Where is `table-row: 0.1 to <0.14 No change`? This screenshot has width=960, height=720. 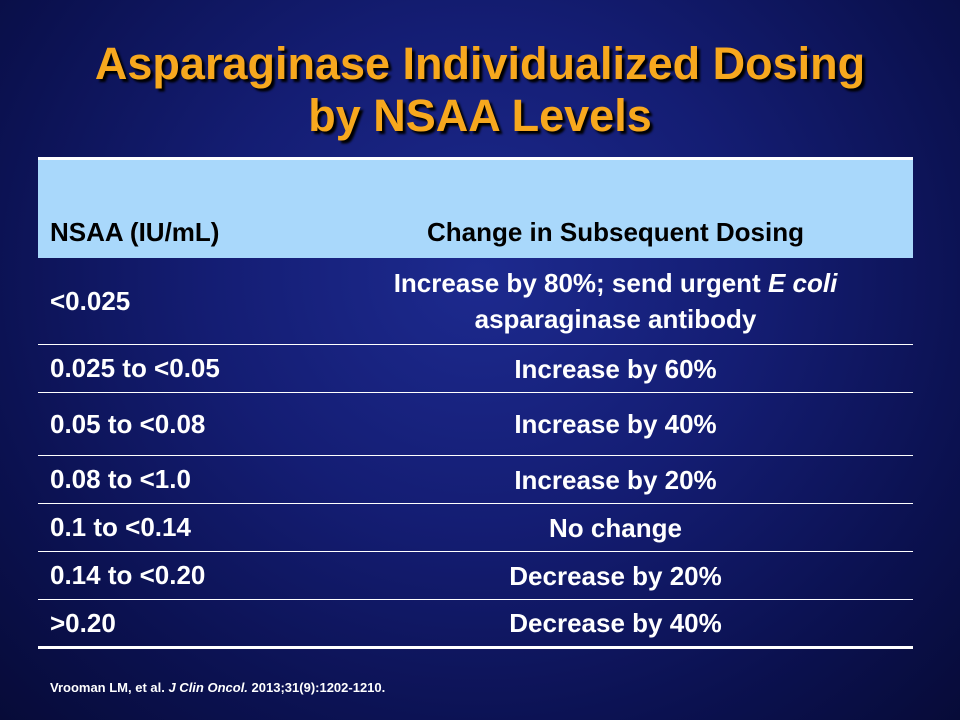 table-row: 0.1 to <0.14 No change is located at coordinates (475, 528).